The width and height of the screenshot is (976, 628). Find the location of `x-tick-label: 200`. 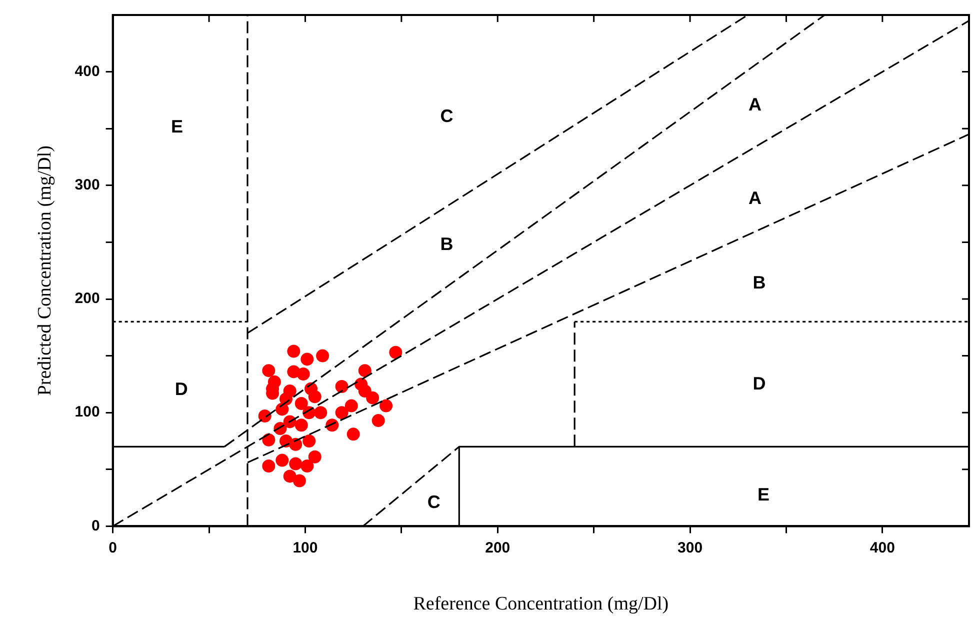

x-tick-label: 200 is located at coordinates (497, 547).